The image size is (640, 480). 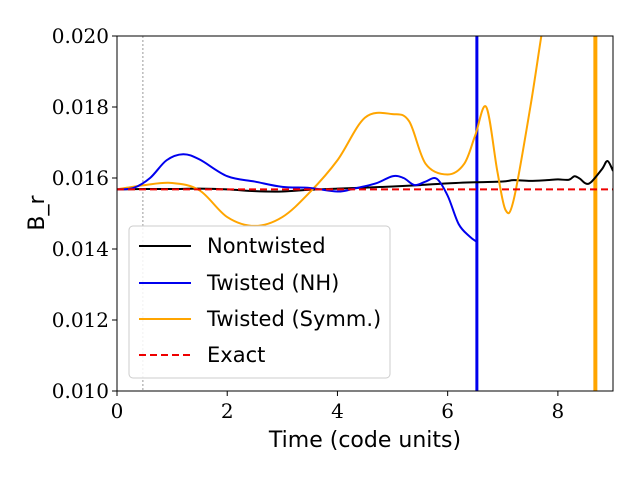 I want to click on y-tick-label: 0.012, so click(x=80, y=320).